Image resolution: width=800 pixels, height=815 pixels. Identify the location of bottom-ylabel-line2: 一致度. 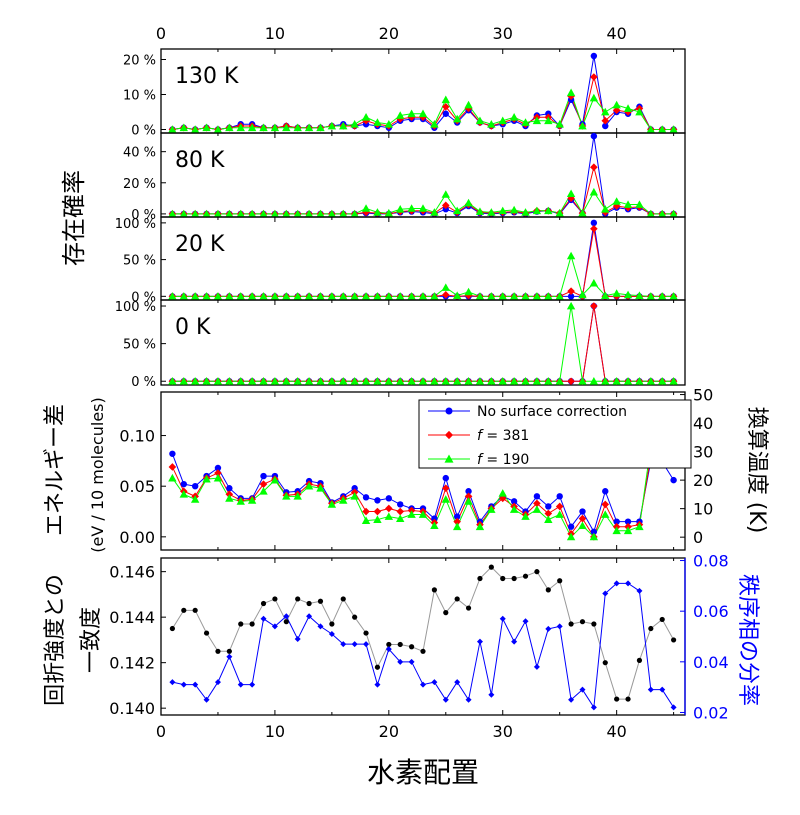
(91, 640).